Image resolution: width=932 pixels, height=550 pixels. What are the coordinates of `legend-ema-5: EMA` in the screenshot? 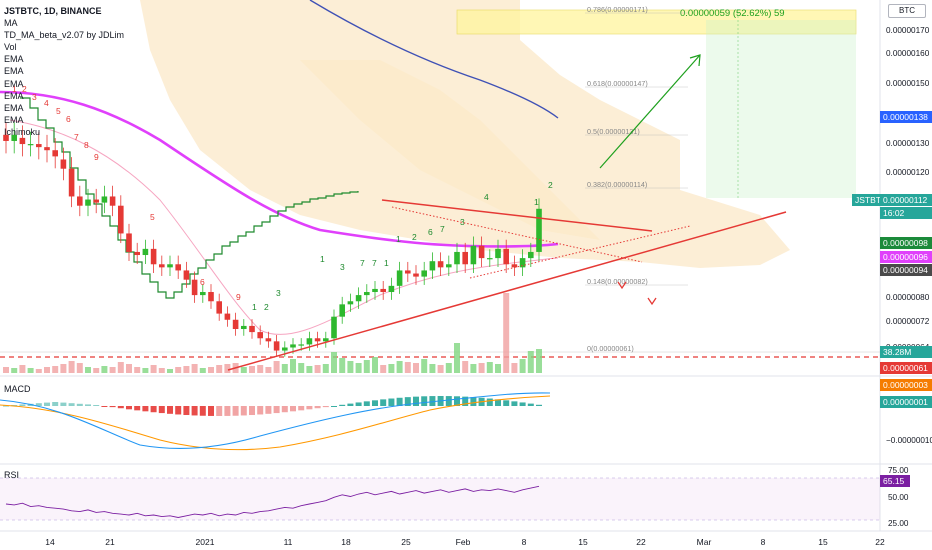 It's located at (14, 107).